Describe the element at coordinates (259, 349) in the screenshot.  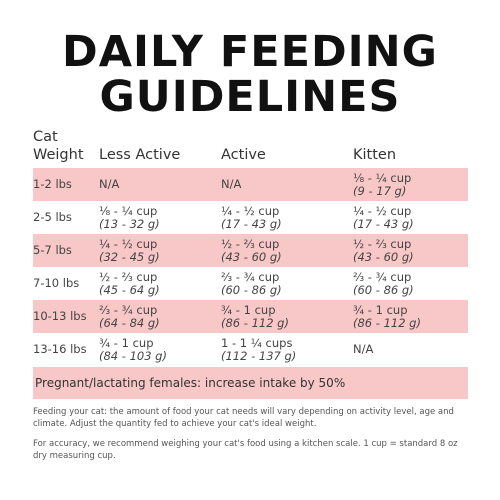
I see `active-cell: 1 - 1 ¼ cups (112 - 137 g)` at that location.